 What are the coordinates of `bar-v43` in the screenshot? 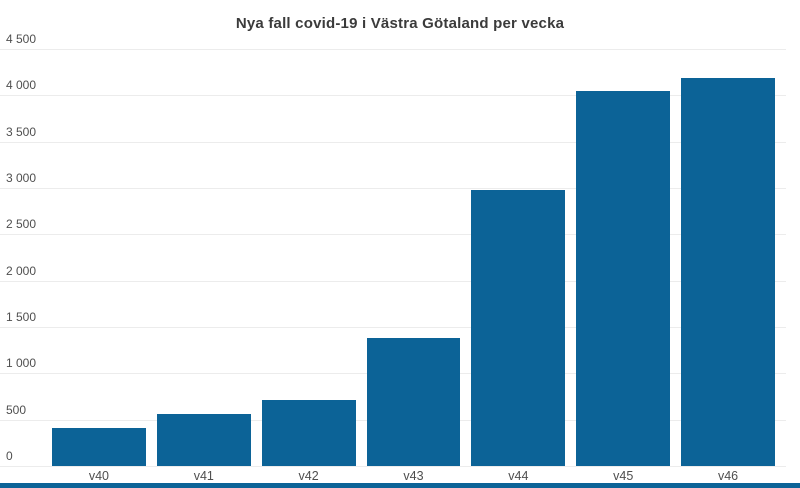 It's located at (413, 402).